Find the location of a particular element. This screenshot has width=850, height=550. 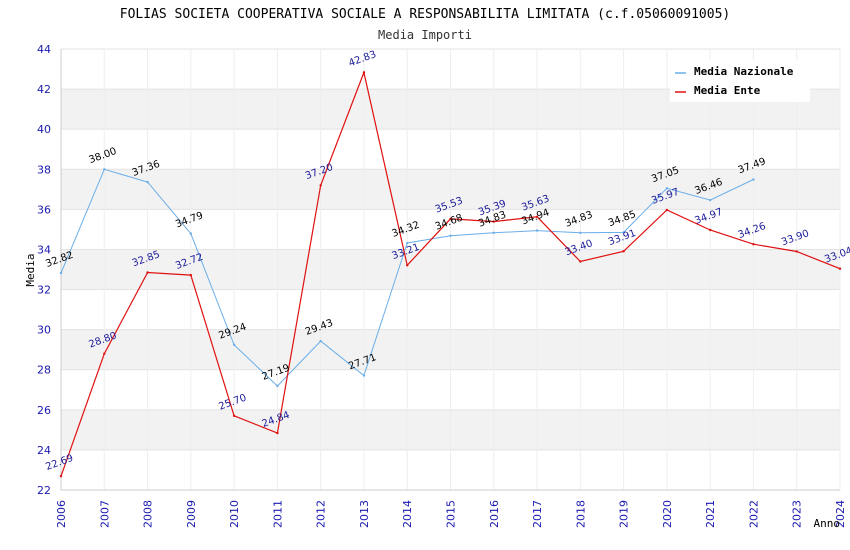

data-label-media-ente: 42.83 is located at coordinates (362, 59).